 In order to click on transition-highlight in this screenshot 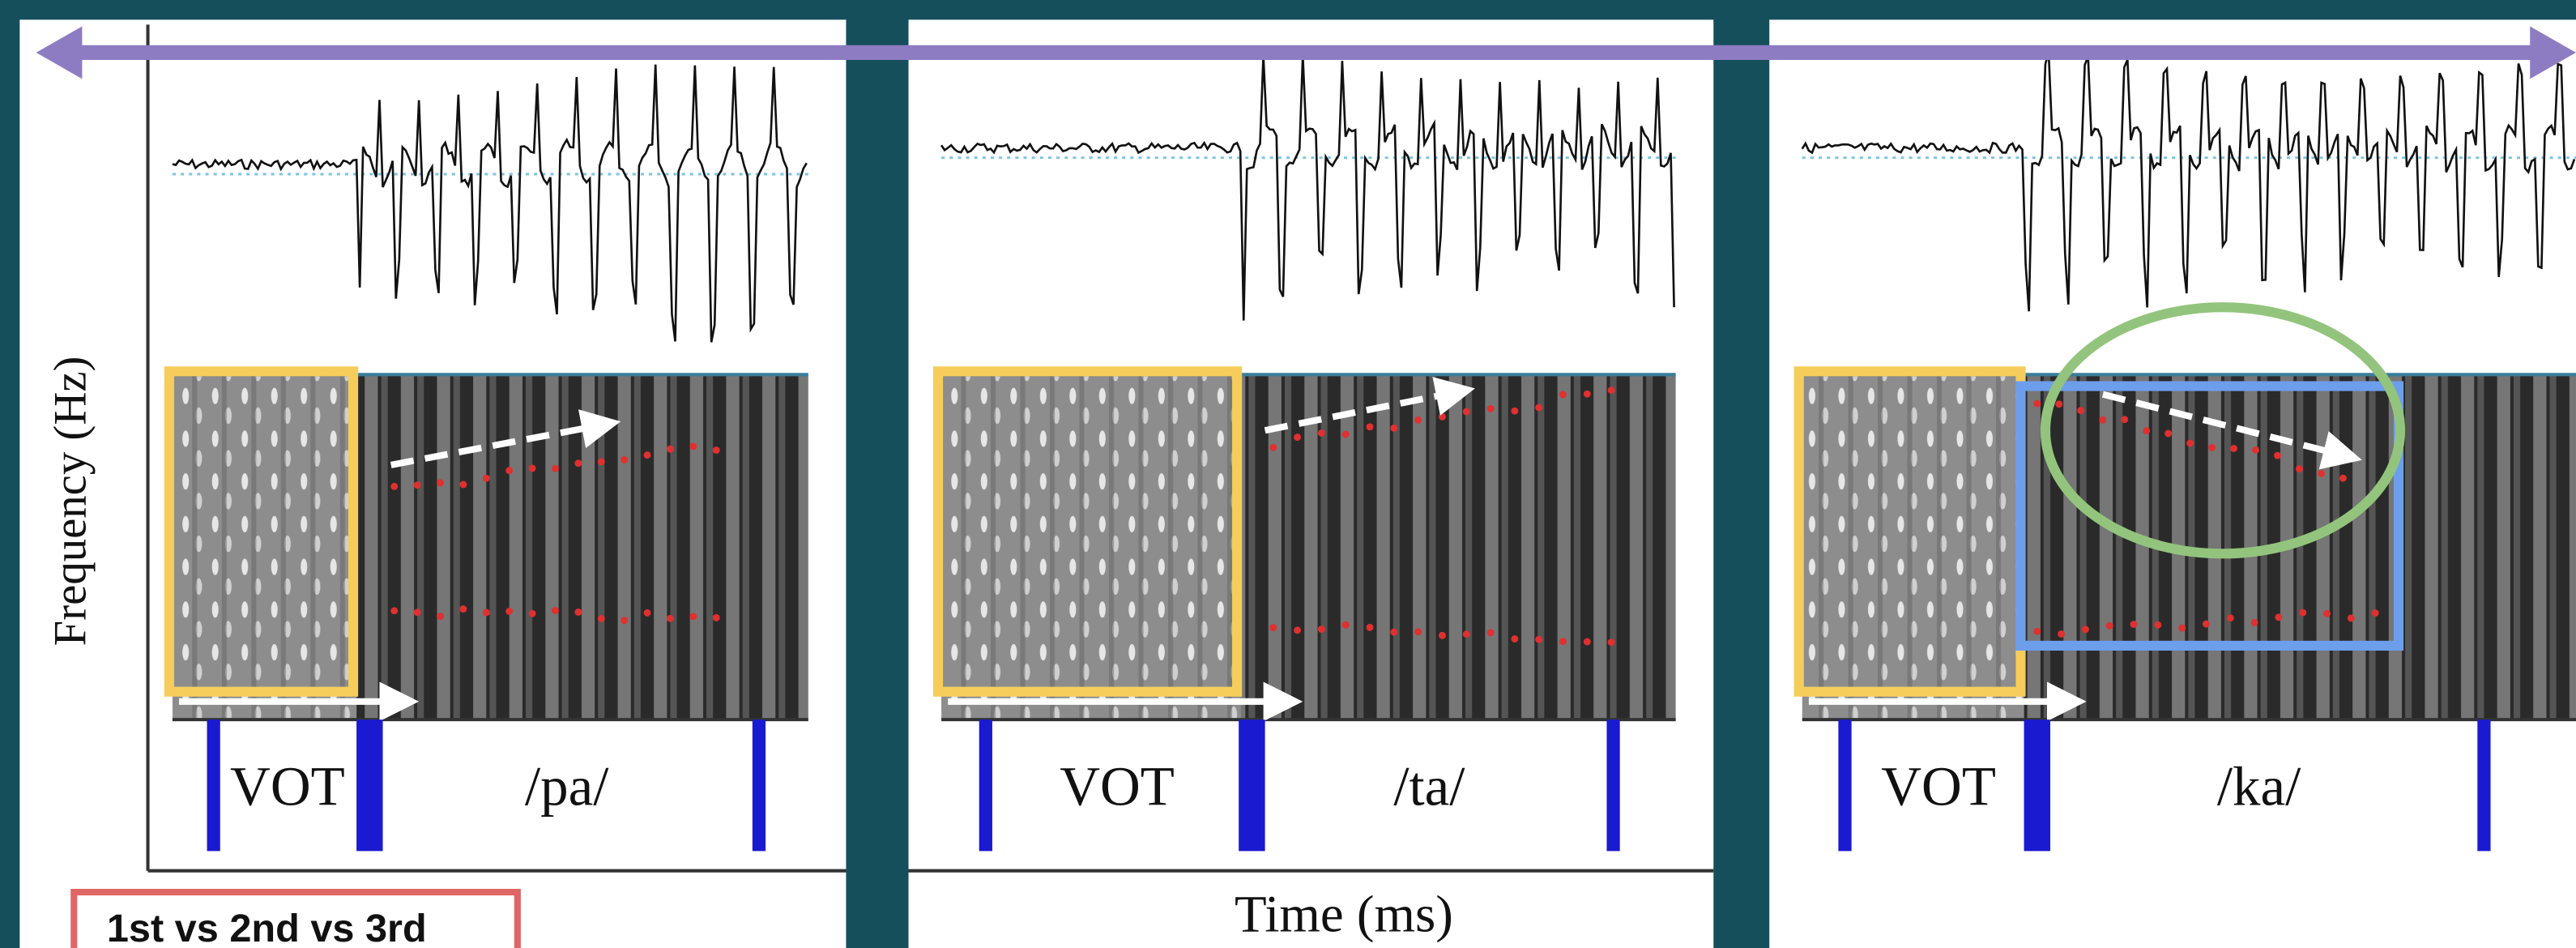, I will do `click(2223, 430)`.